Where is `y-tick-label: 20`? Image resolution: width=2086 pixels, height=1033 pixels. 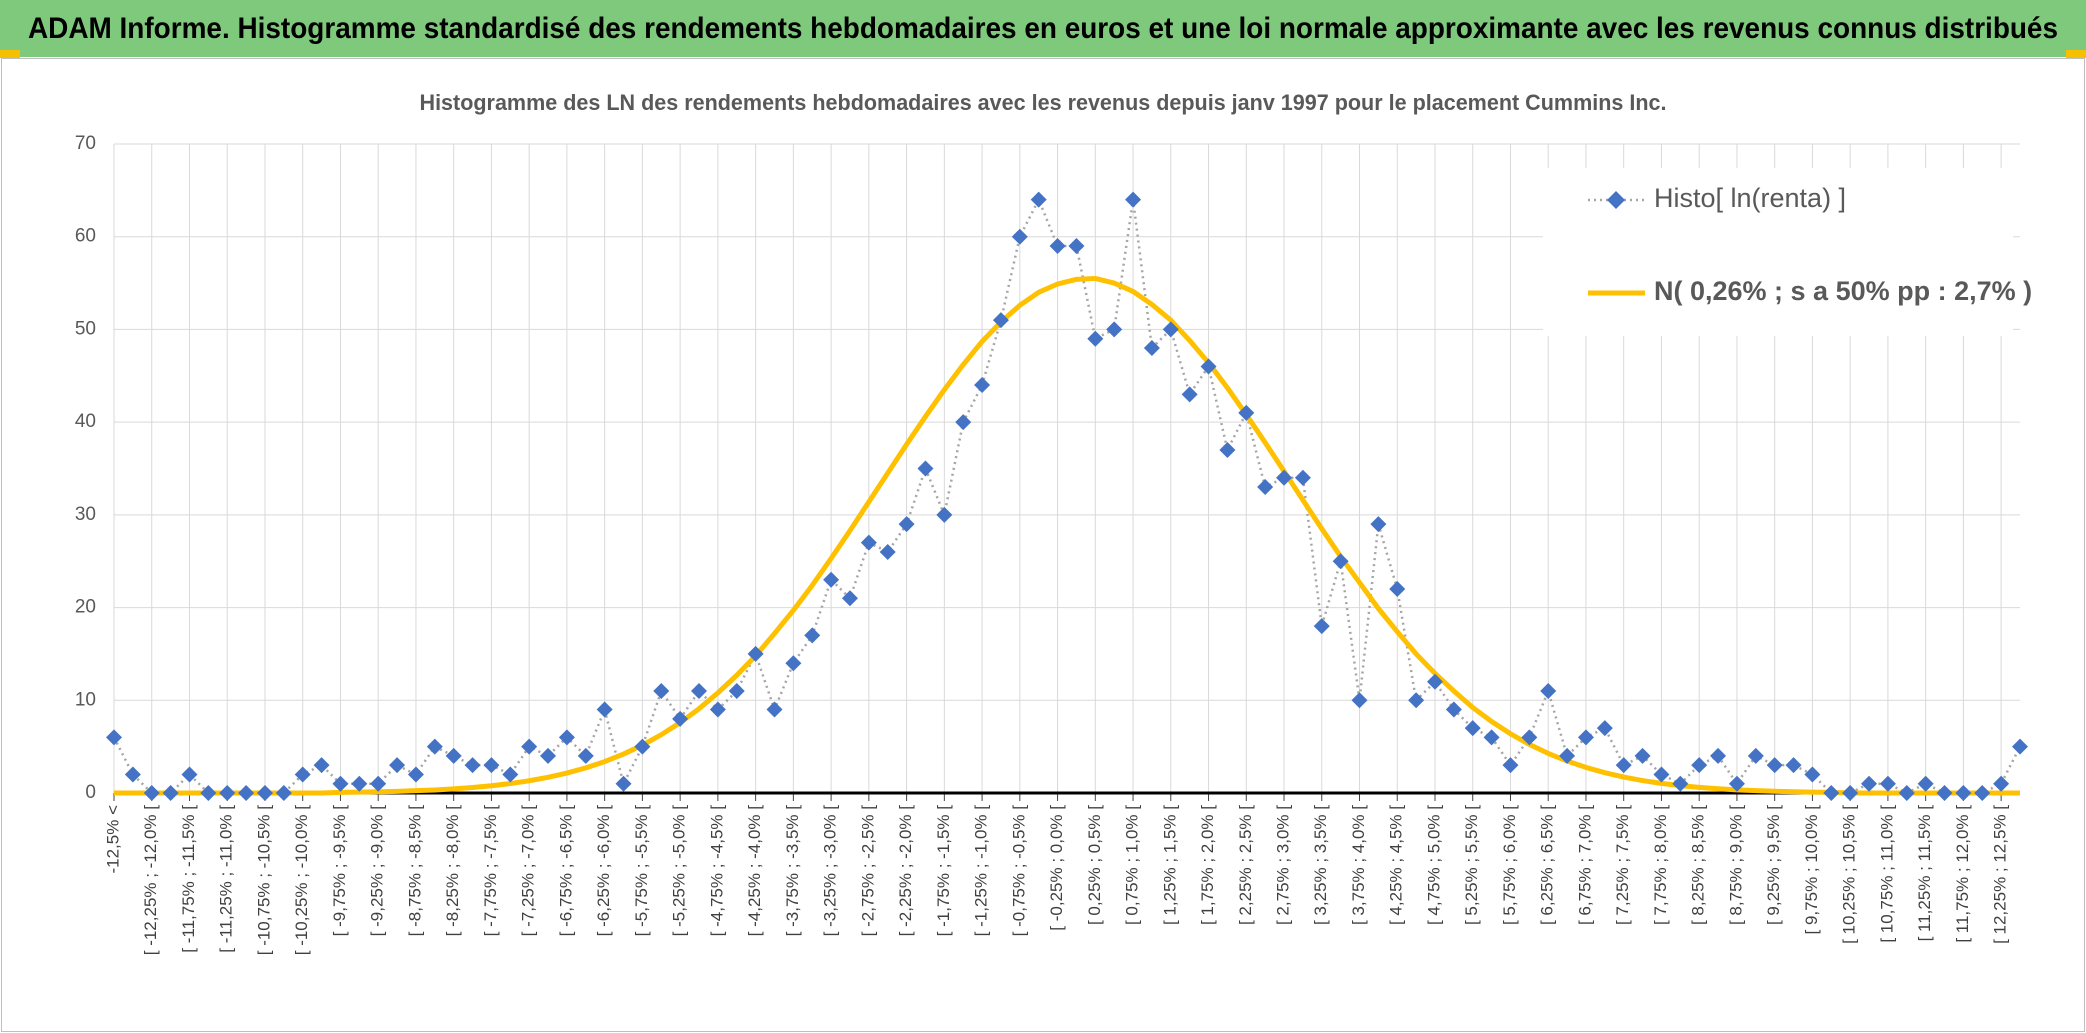
y-tick-label: 20 is located at coordinates (85, 607).